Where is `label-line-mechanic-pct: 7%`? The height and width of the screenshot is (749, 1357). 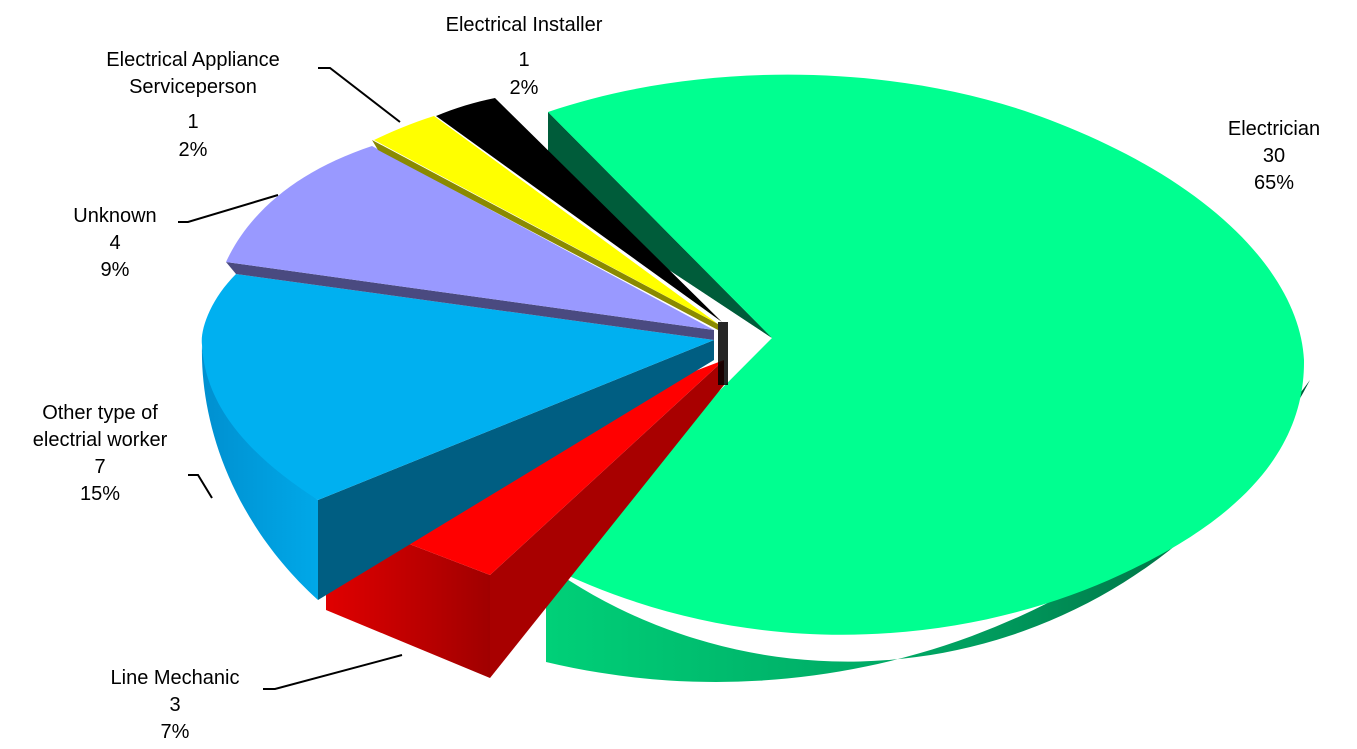 label-line-mechanic-pct: 7% is located at coordinates (175, 732).